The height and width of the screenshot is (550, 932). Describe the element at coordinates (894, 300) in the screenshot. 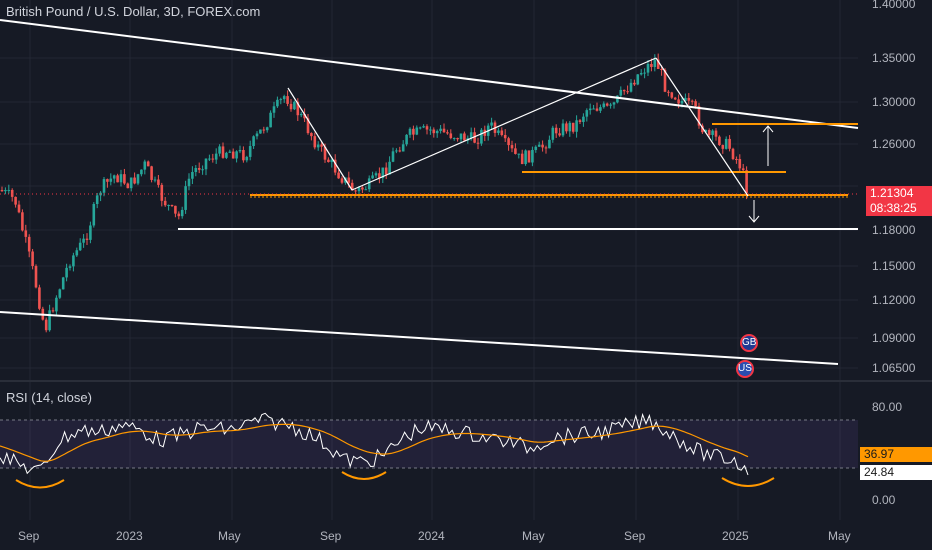

I see `price-label: 1.12000` at that location.